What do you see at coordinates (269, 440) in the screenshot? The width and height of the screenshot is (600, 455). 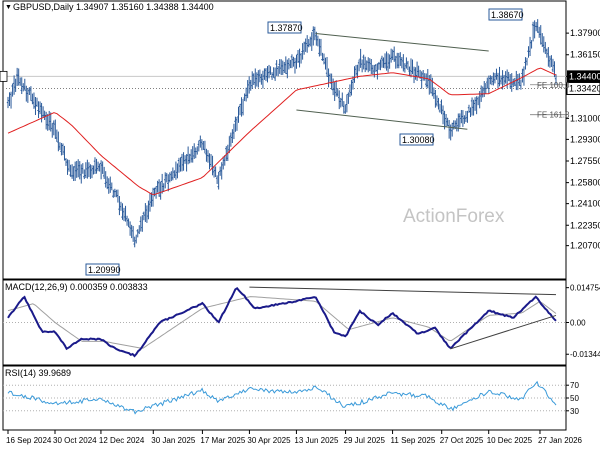 I see `x-tick-label: 30 Apr 2025` at bounding box center [269, 440].